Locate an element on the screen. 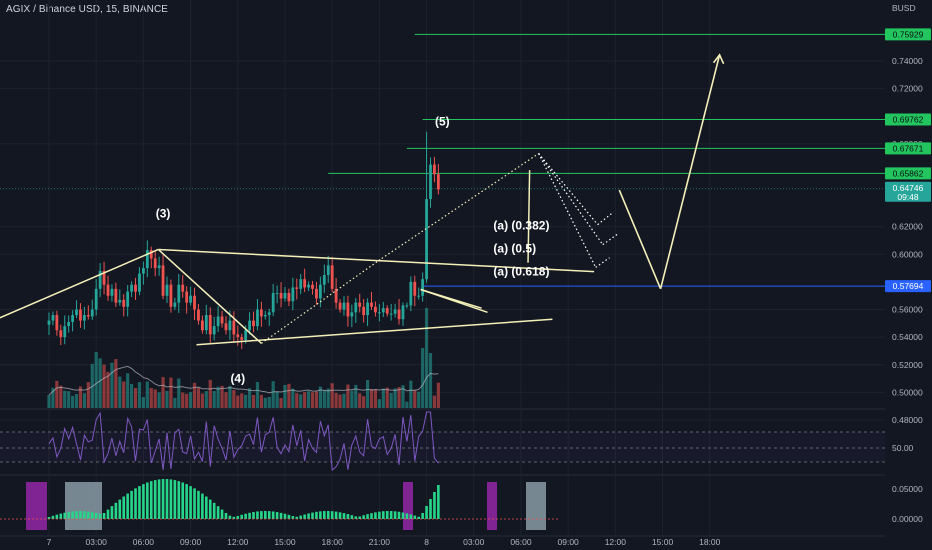 This screenshot has height=550, width=932. price-tick-label: 0.48000 is located at coordinates (907, 420).